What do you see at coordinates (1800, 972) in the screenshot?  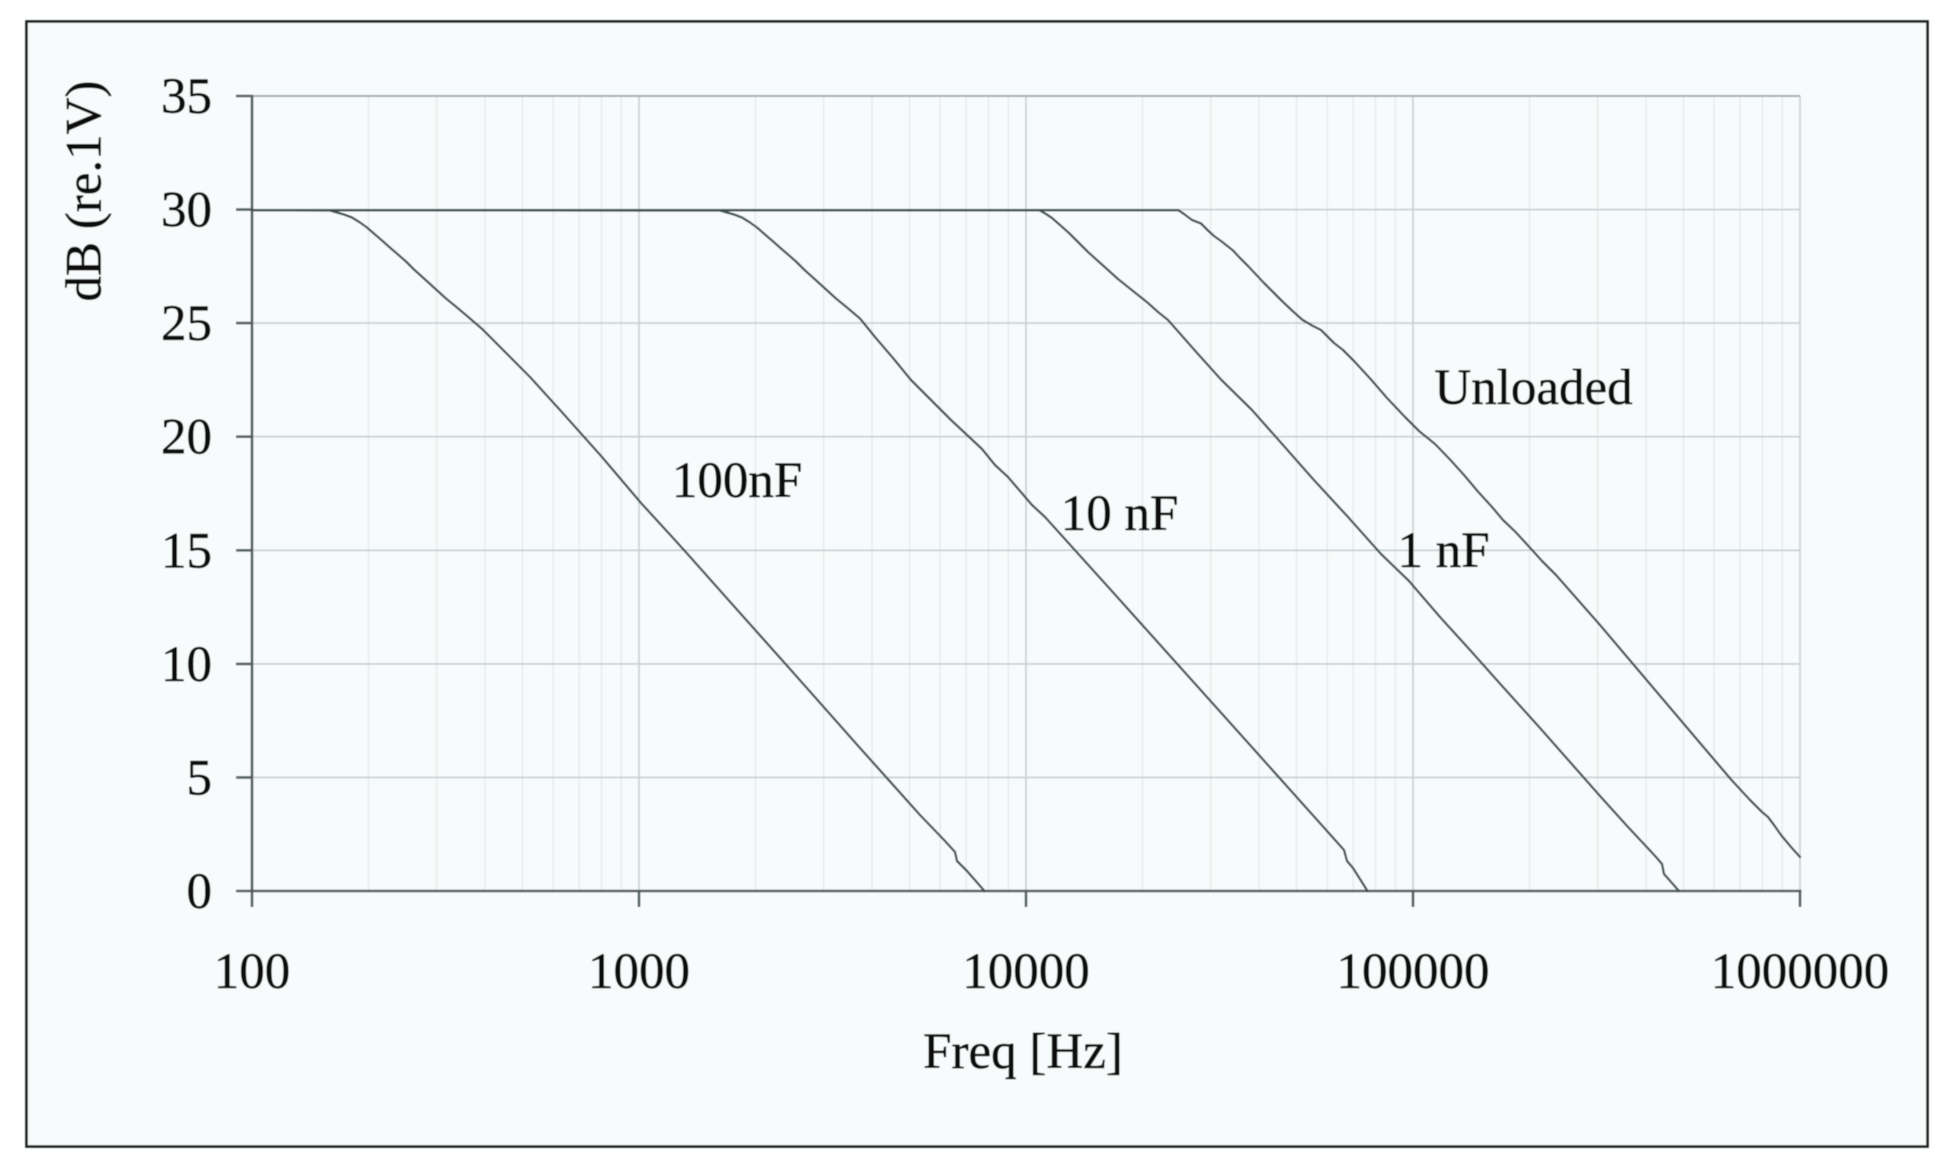 I see `svg-text: 1000000` at bounding box center [1800, 972].